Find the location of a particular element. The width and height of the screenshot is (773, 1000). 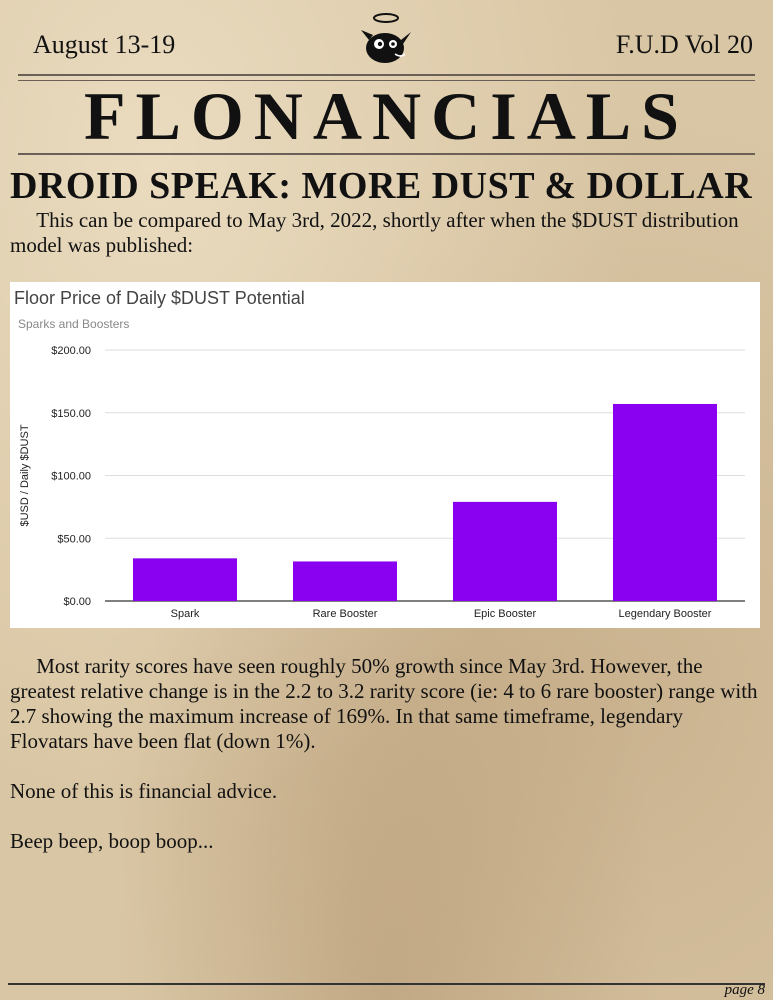

y-axis-label: $USD / Daily $DUST is located at coordinates (25, 475).